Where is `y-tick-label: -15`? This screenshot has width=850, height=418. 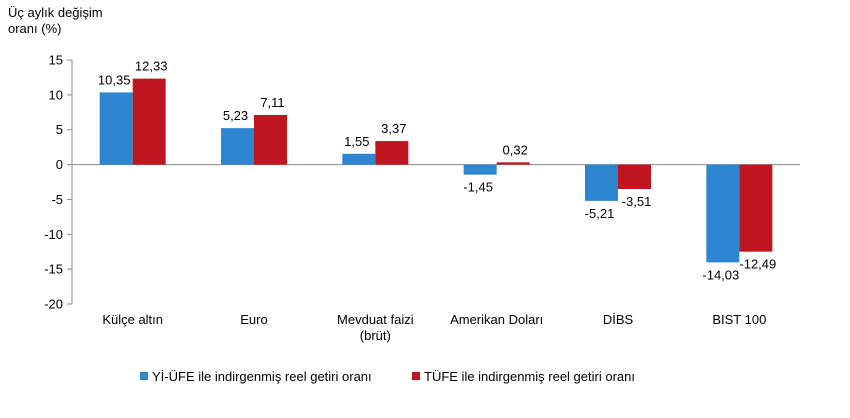 y-tick-label: -15 is located at coordinates (53, 269).